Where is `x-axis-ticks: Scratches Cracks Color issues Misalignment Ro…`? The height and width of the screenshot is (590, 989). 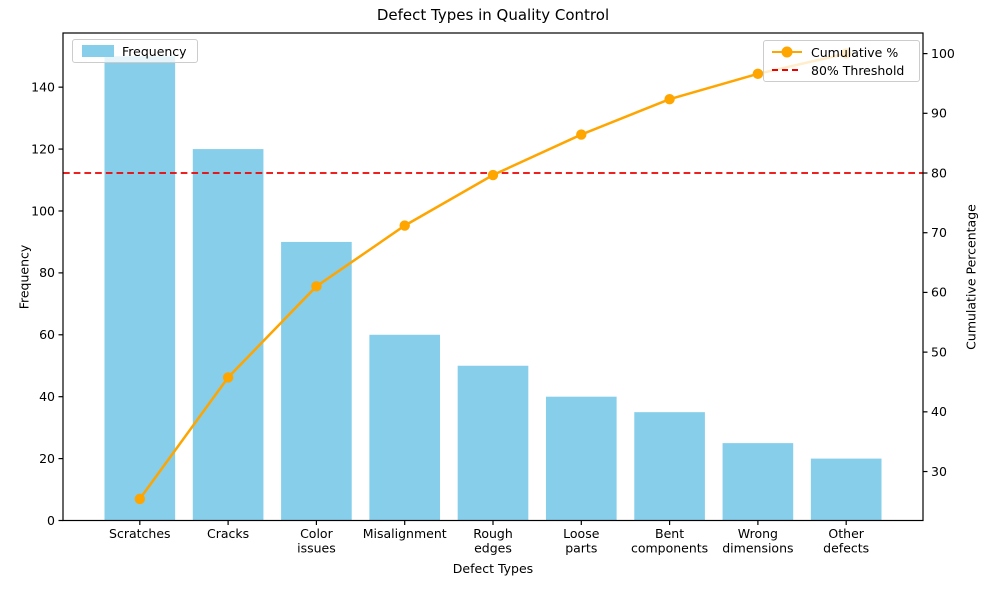 x-axis-ticks: Scratches Cracks Color issues Misalignment Ro… is located at coordinates (489, 538).